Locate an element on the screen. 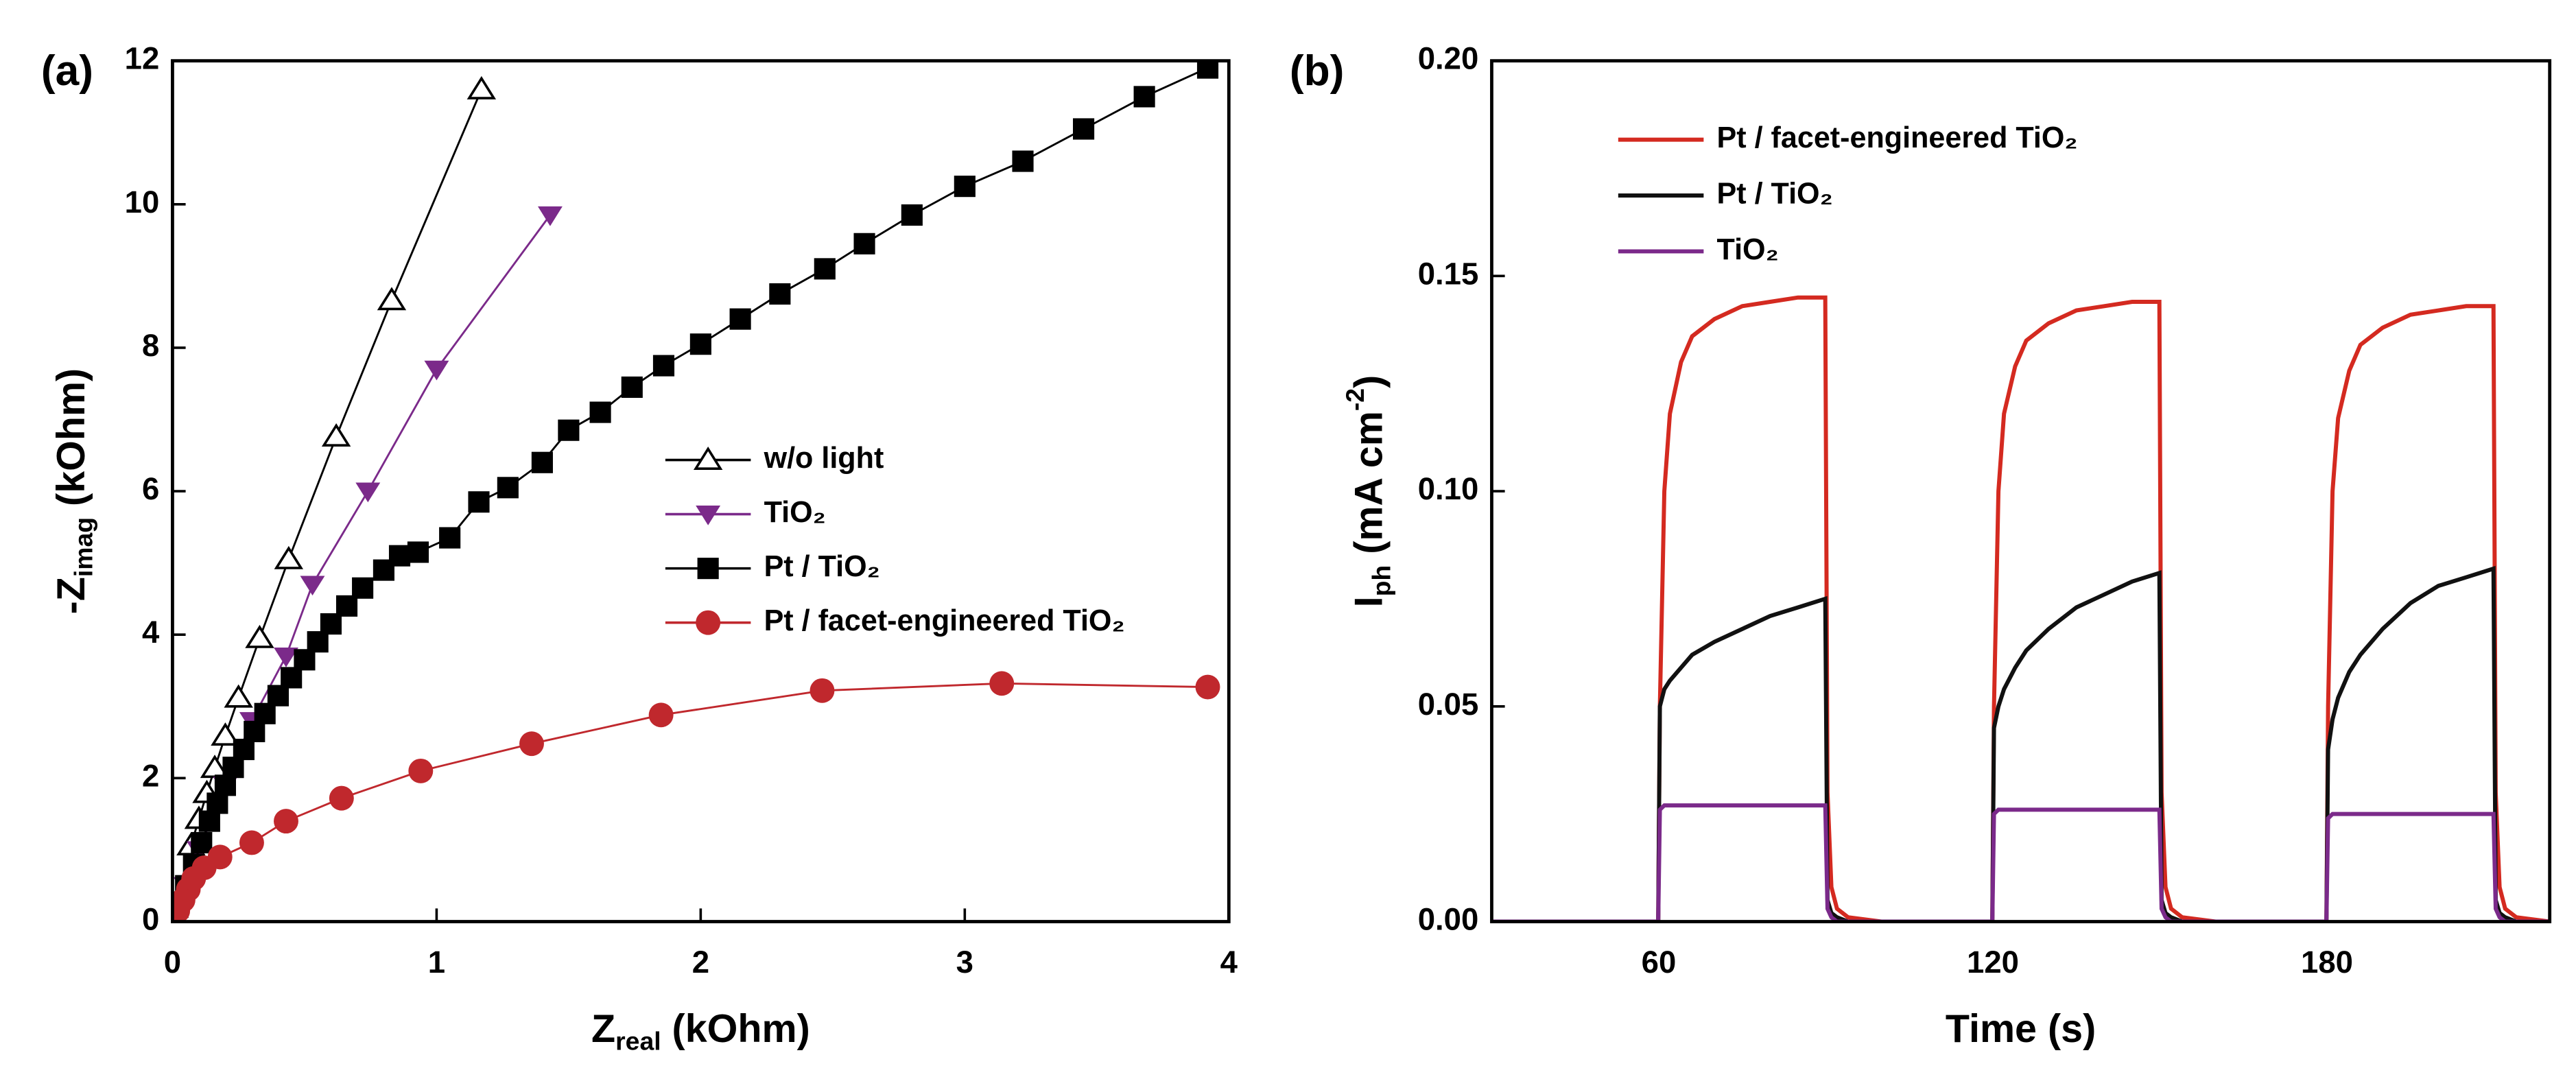 The width and height of the screenshot is (2576, 1090). y-tick-label: 12 is located at coordinates (142, 58).